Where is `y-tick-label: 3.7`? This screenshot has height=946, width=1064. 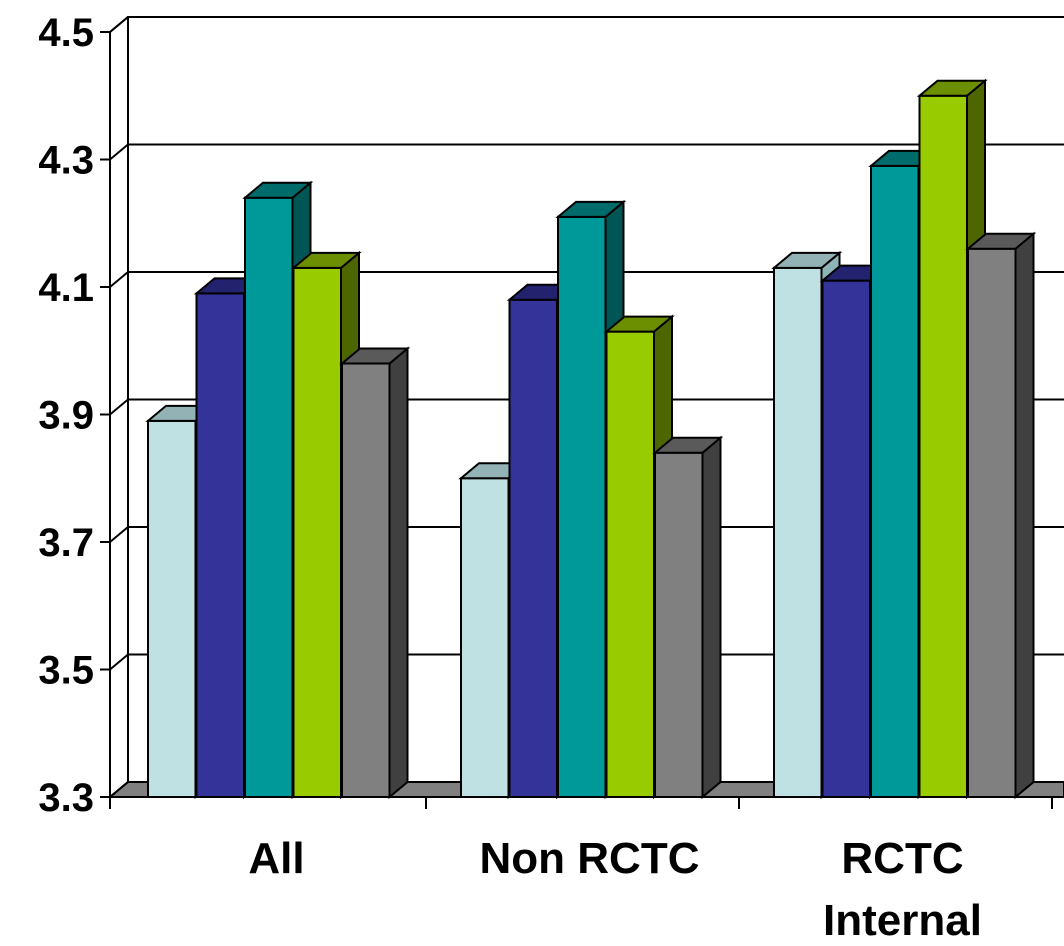
y-tick-label: 3.7 is located at coordinates (66, 543).